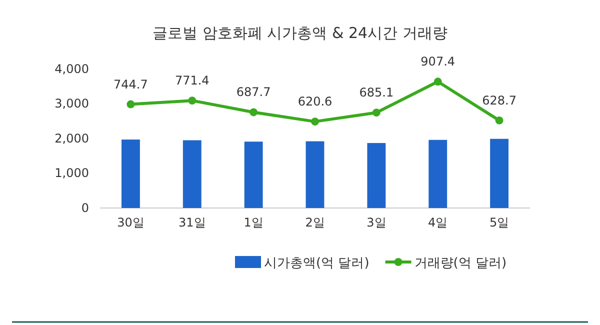  What do you see at coordinates (460, 263) in the screenshot?
I see `legend-label: 거래량(억 달러)` at bounding box center [460, 263].